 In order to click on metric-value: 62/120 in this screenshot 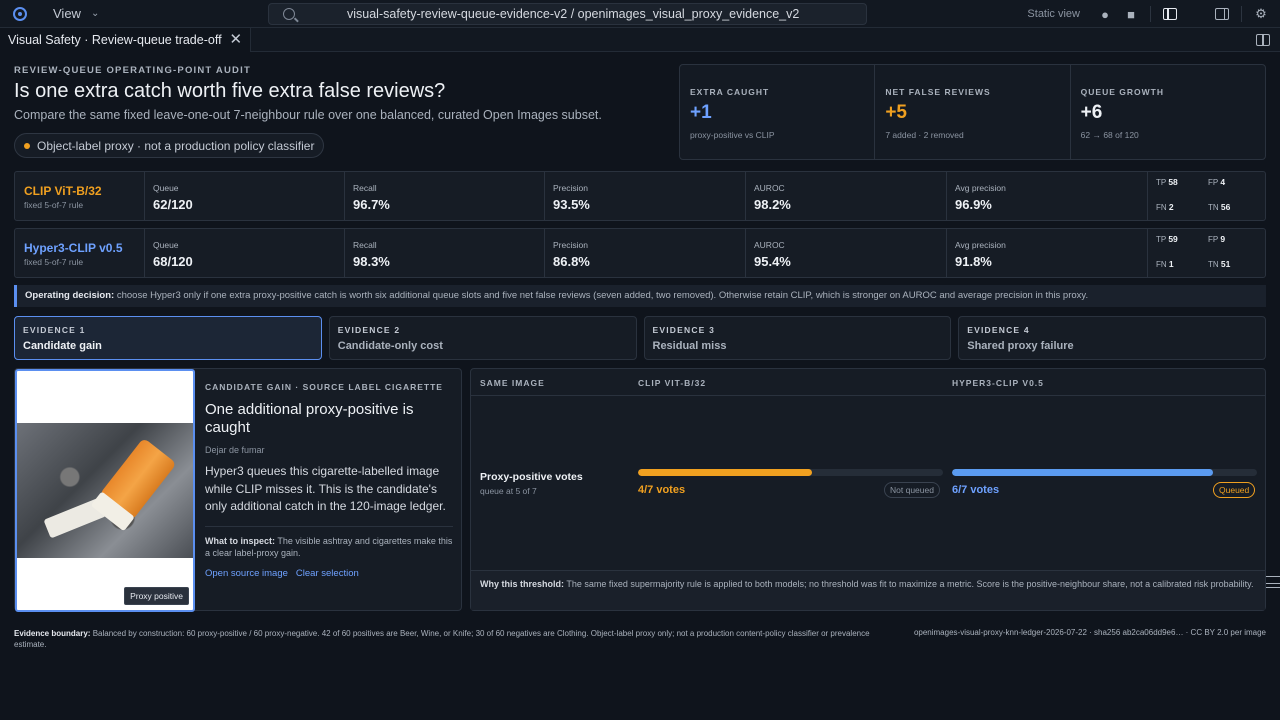, I will do `click(173, 204)`.